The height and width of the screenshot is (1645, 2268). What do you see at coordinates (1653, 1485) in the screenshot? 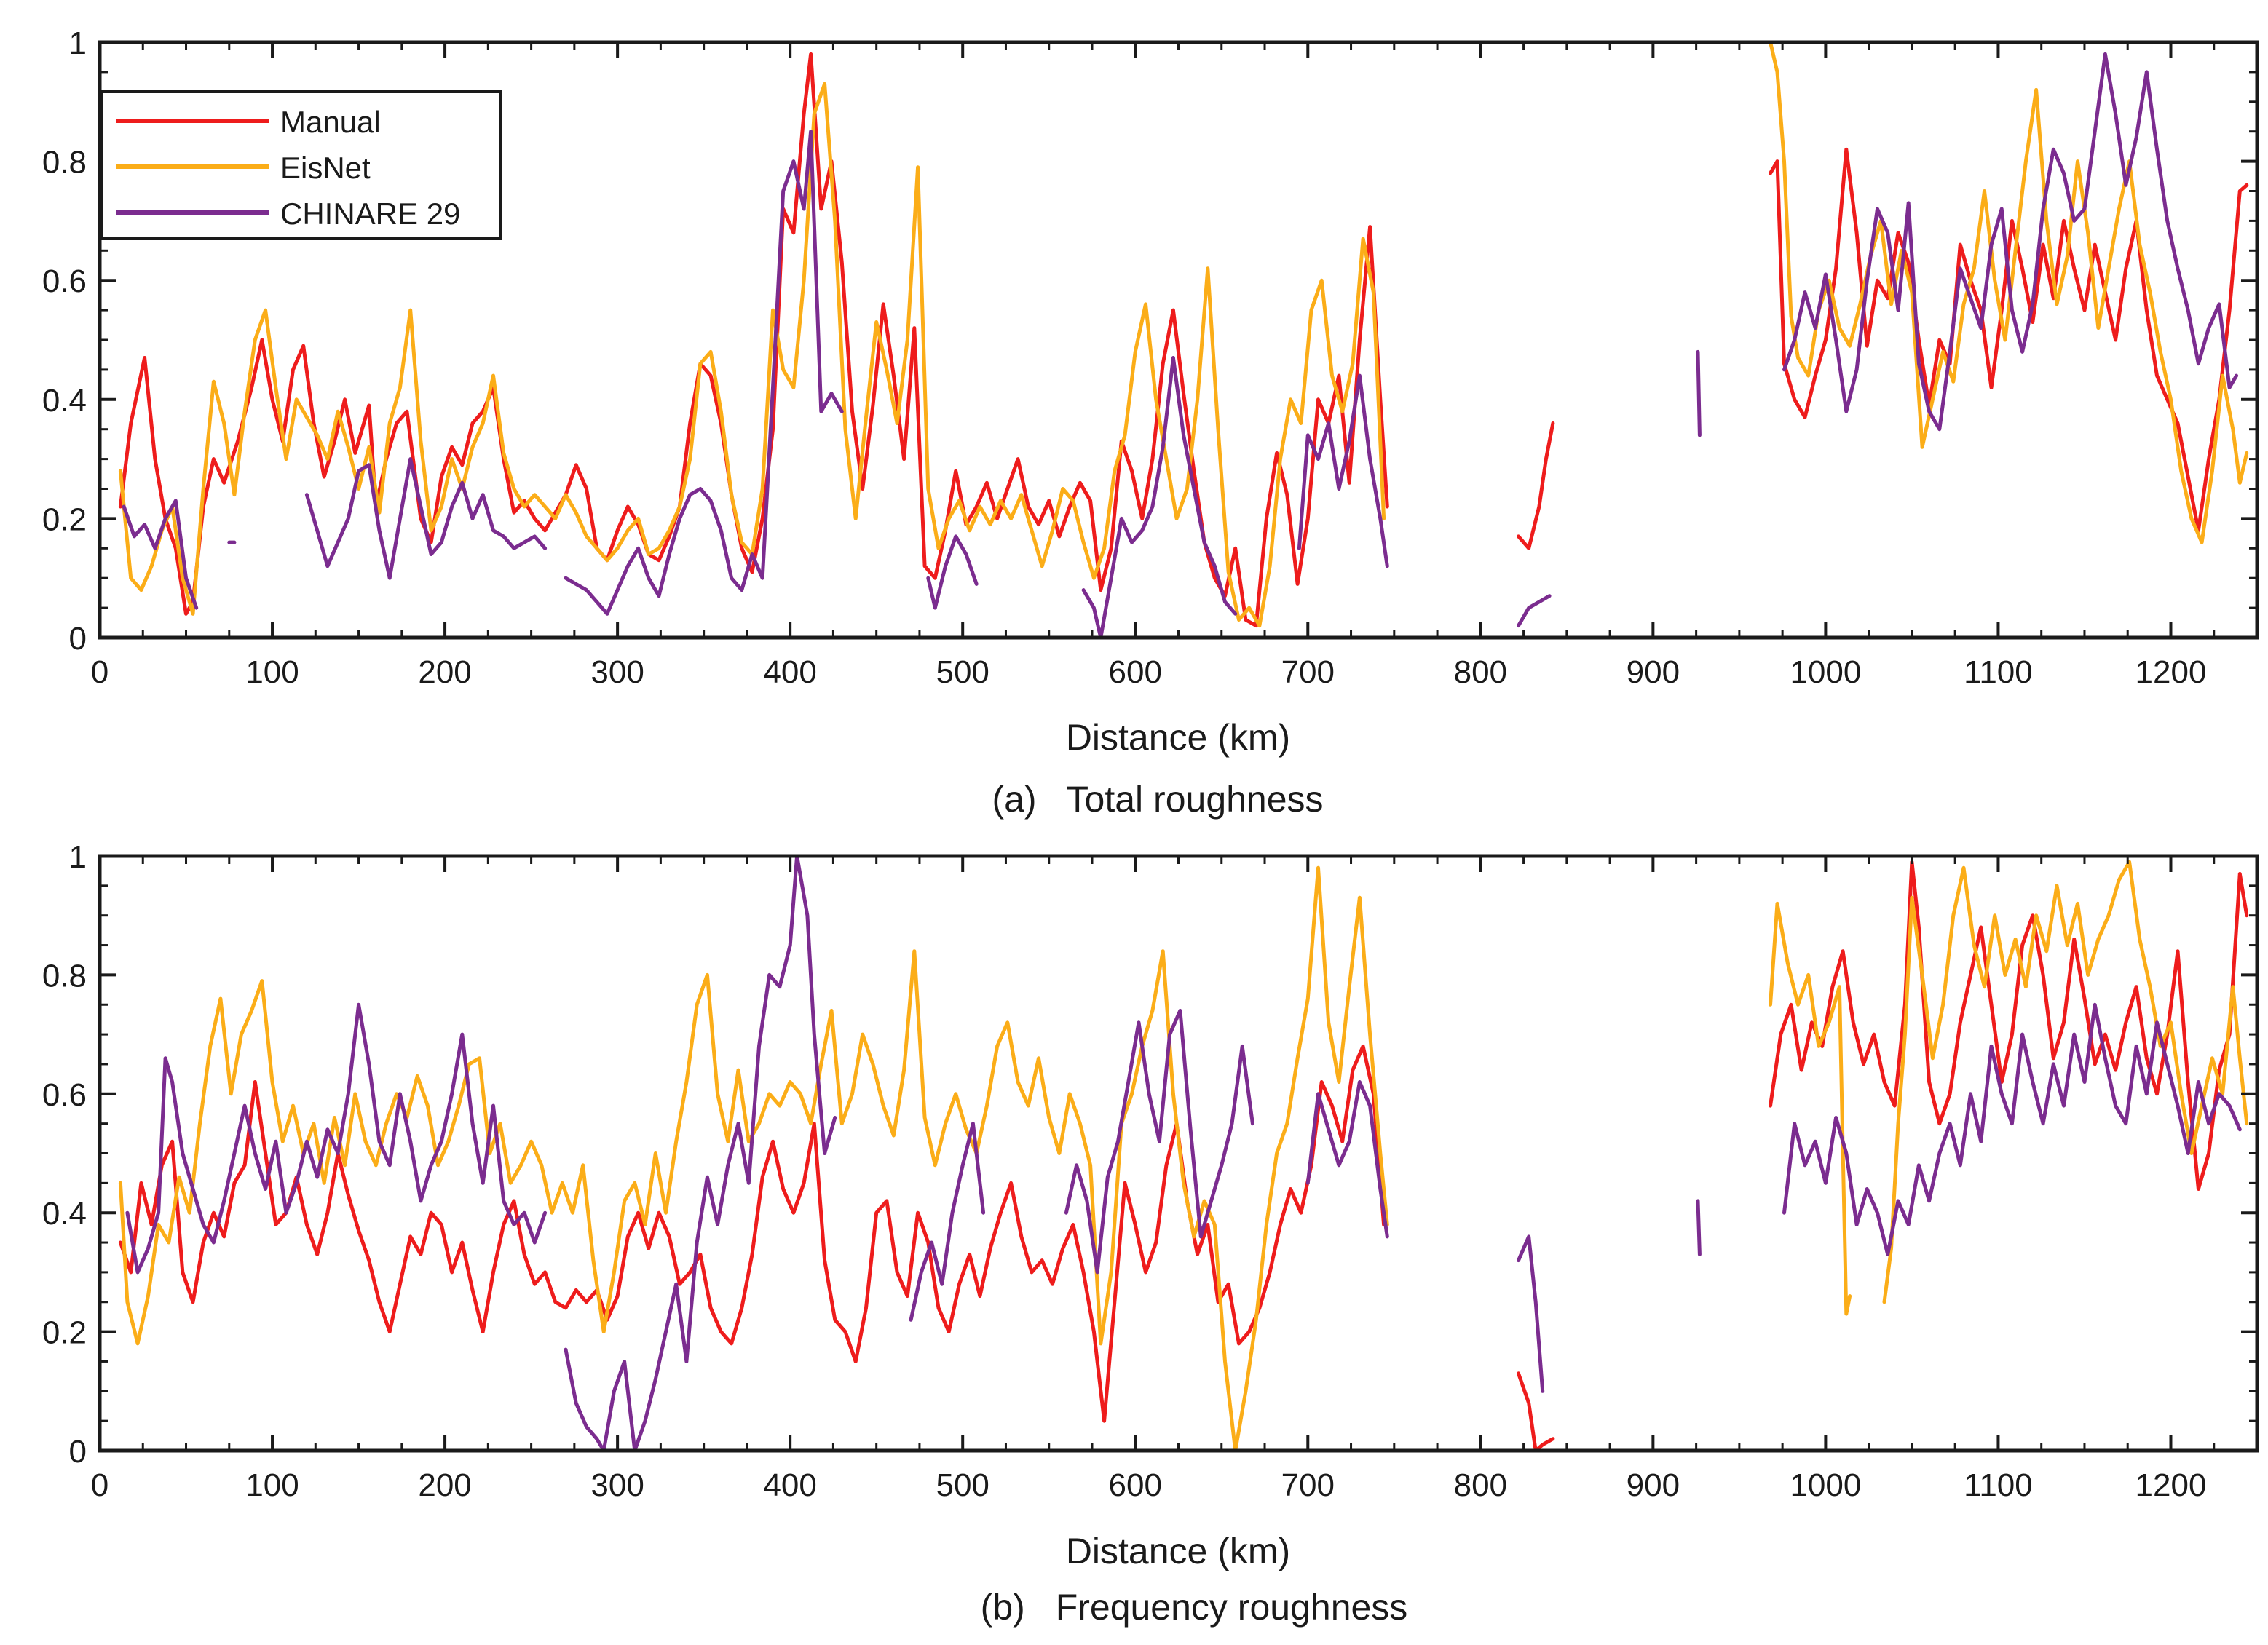
I see `panel-b-x-tick-label: 900` at bounding box center [1653, 1485].